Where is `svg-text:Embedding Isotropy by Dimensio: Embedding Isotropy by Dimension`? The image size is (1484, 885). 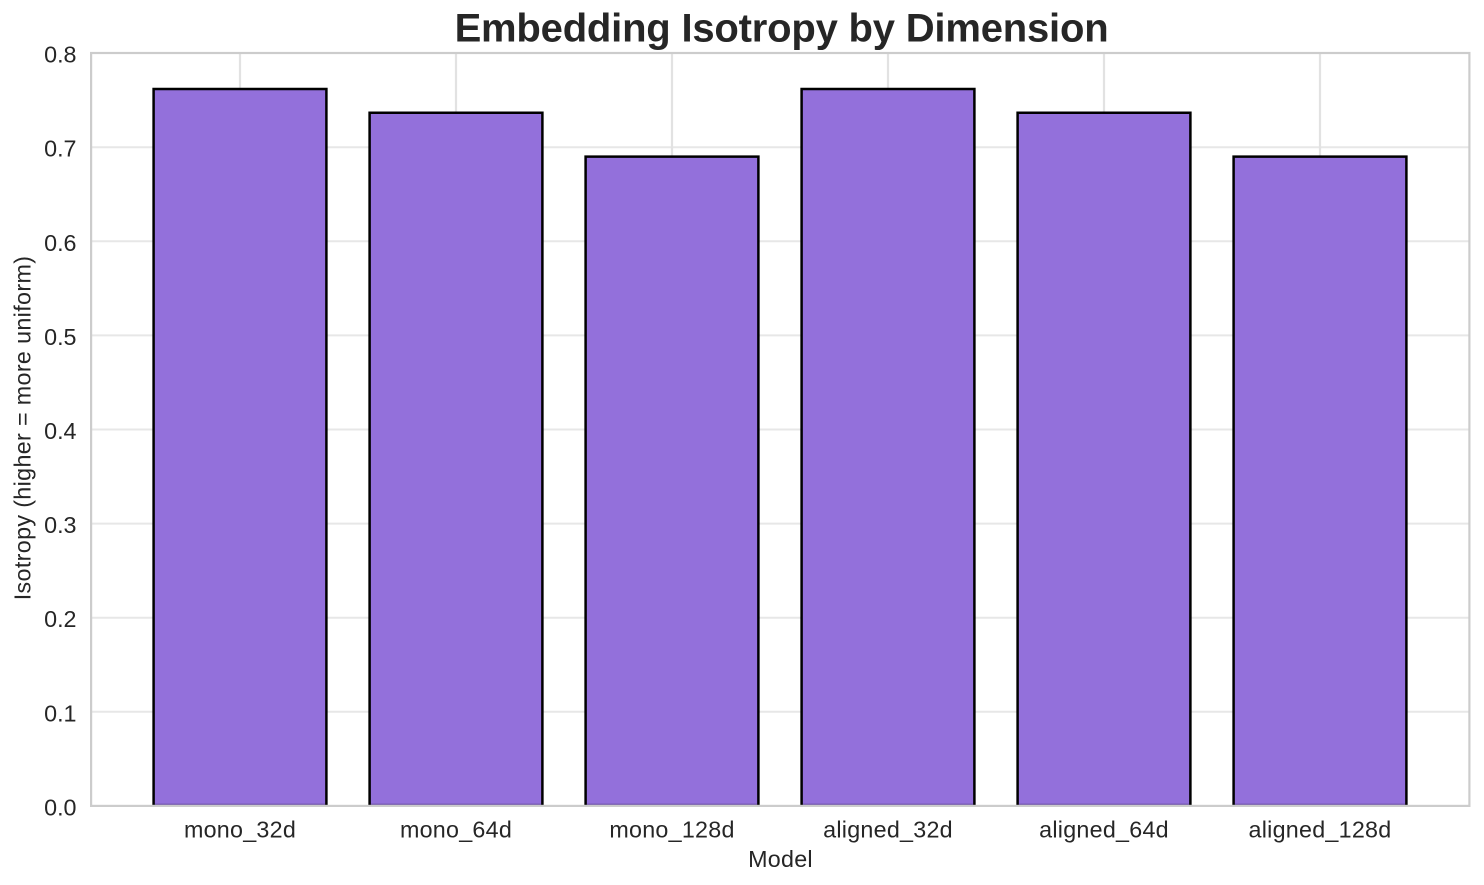 svg-text:Embedding Isotropy by Dimensio: Embedding Isotropy by Dimension is located at coordinates (782, 29).